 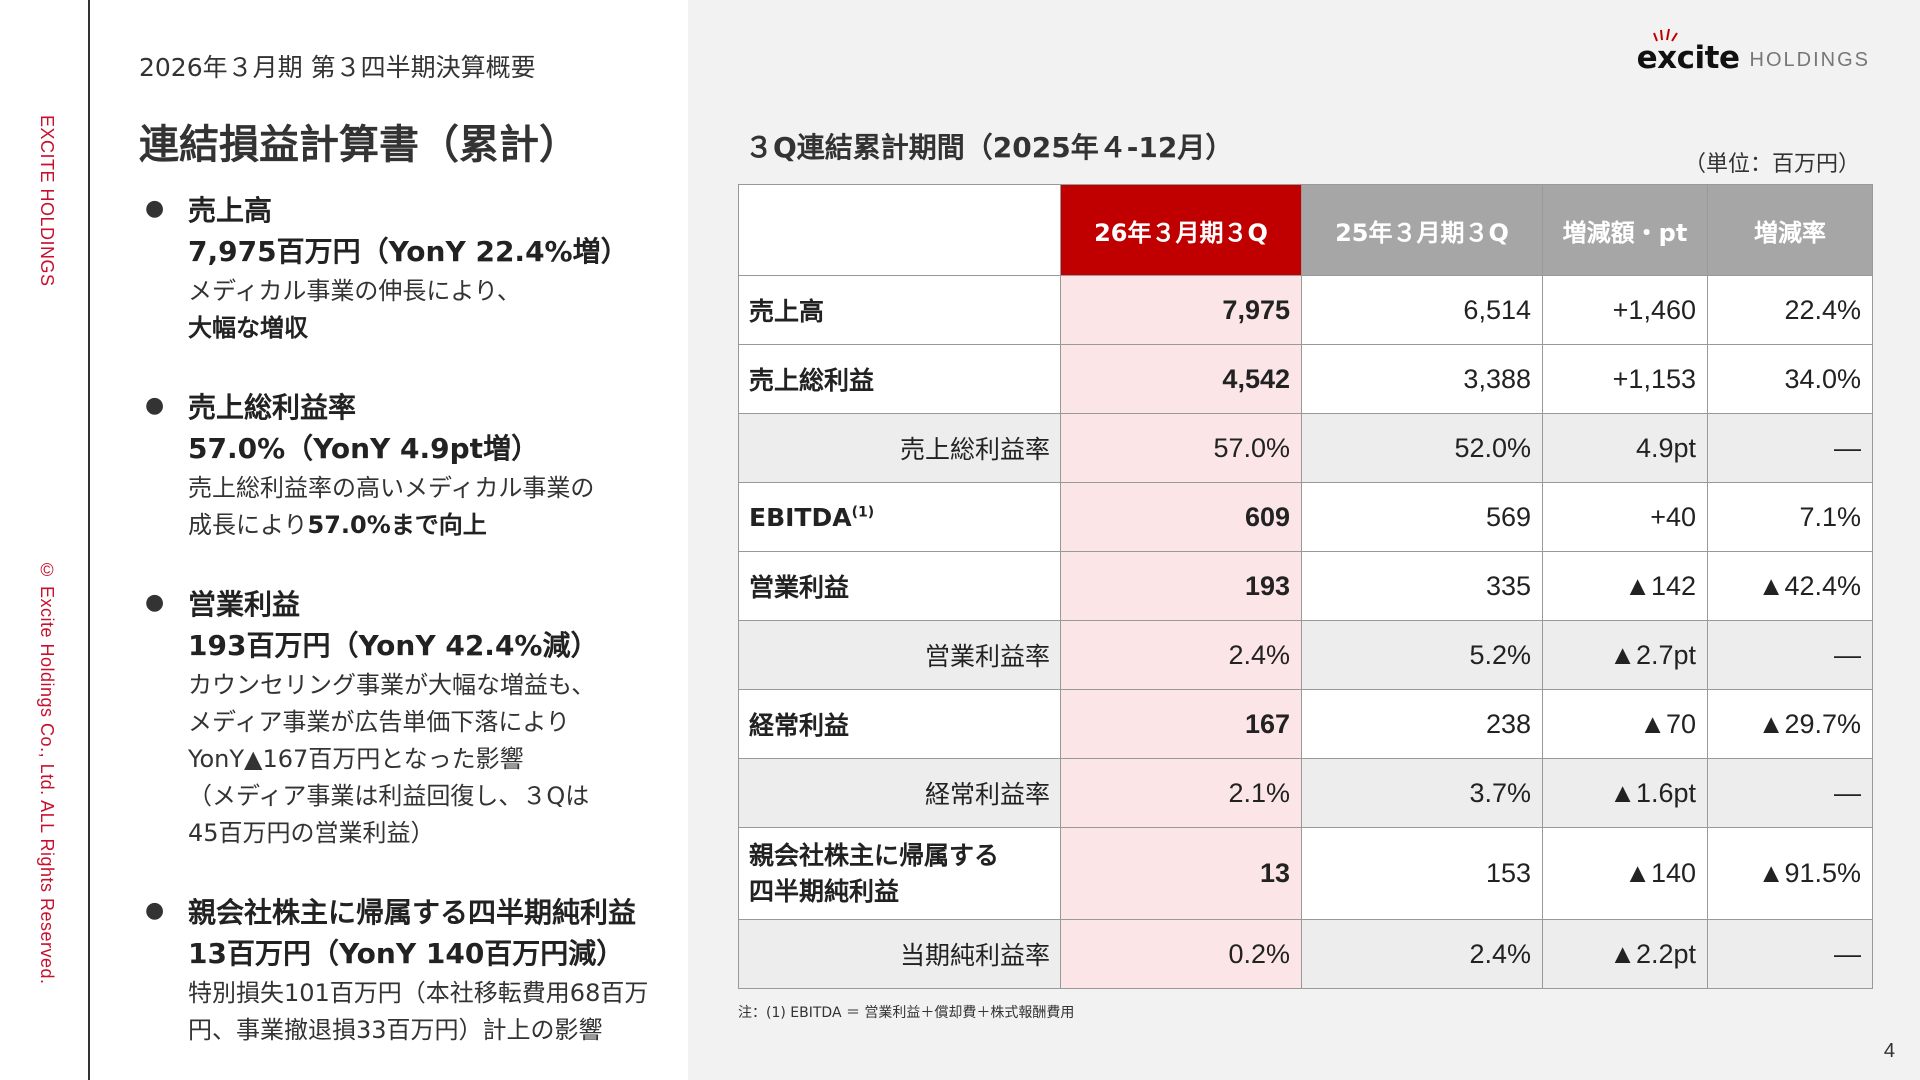 What do you see at coordinates (1625, 517) in the screenshot?
I see `cell-change: +40` at bounding box center [1625, 517].